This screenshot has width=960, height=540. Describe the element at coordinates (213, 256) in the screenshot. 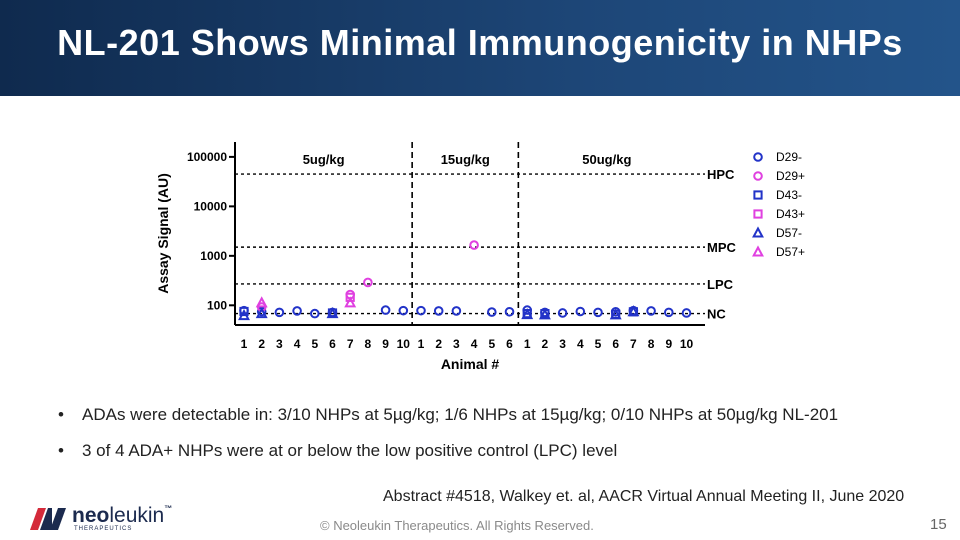

I see `y-tick-label: 1000` at that location.